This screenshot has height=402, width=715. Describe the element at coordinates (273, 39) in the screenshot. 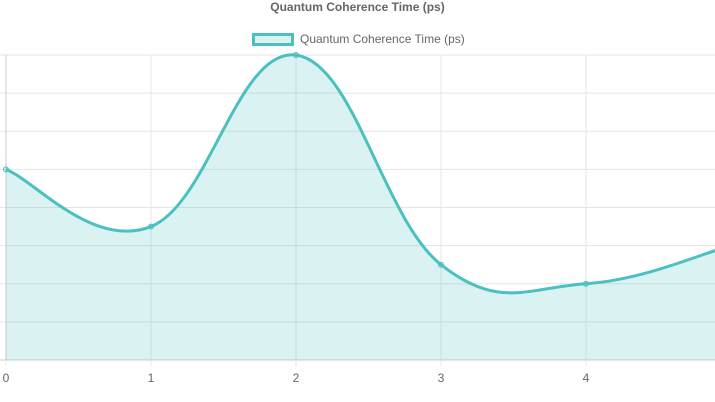

I see `legend-swatch` at that location.